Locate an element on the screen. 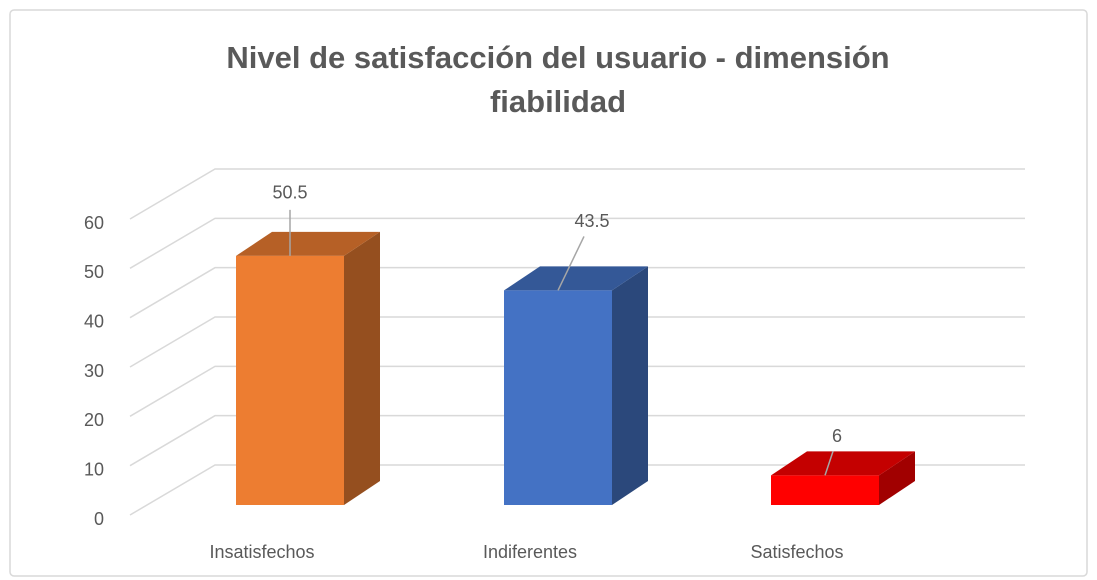 This screenshot has height=580, width=1097. x-tick-label: Insatisfechos is located at coordinates (261, 552).